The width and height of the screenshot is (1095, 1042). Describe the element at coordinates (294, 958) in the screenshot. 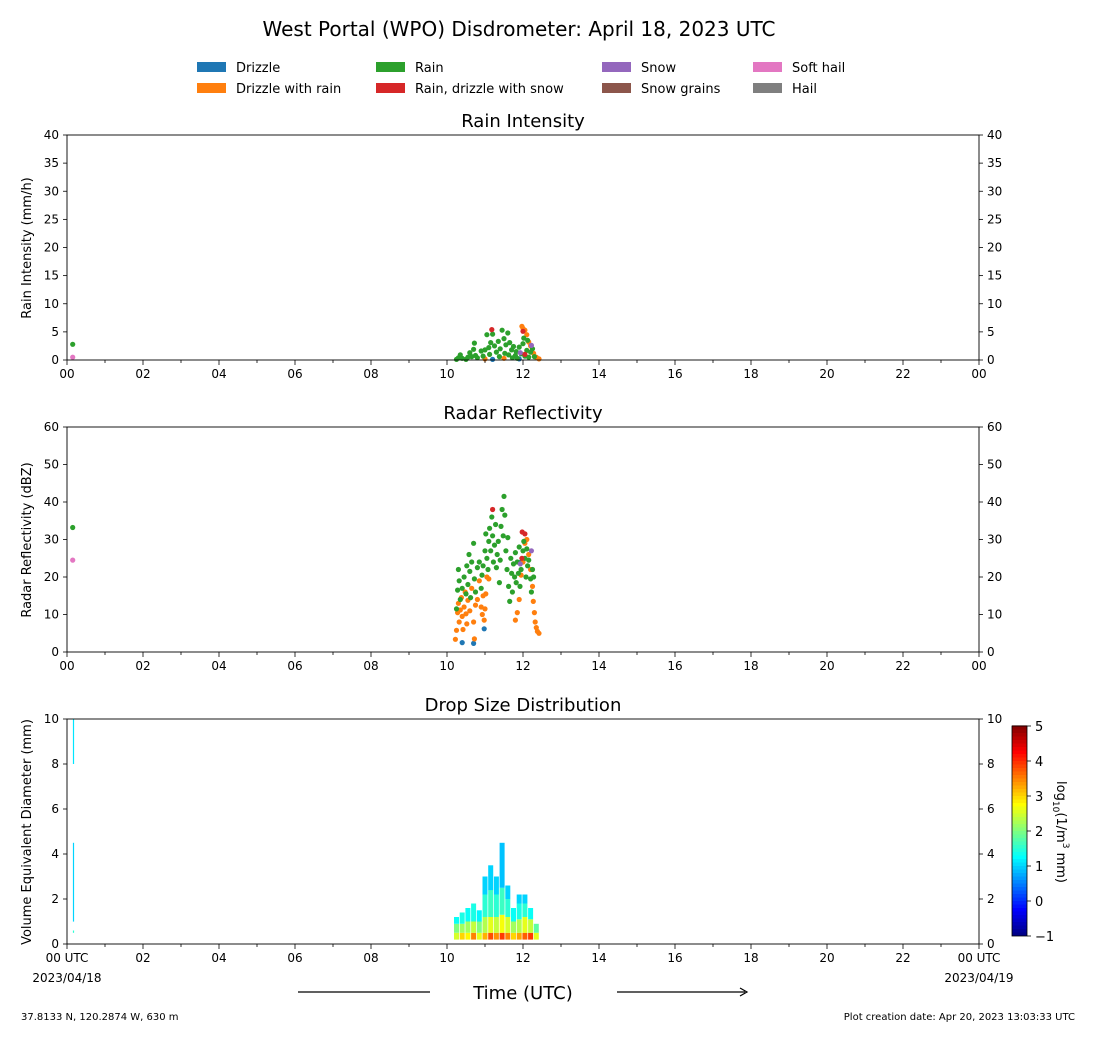

I see `x-tick-label: 06` at that location.